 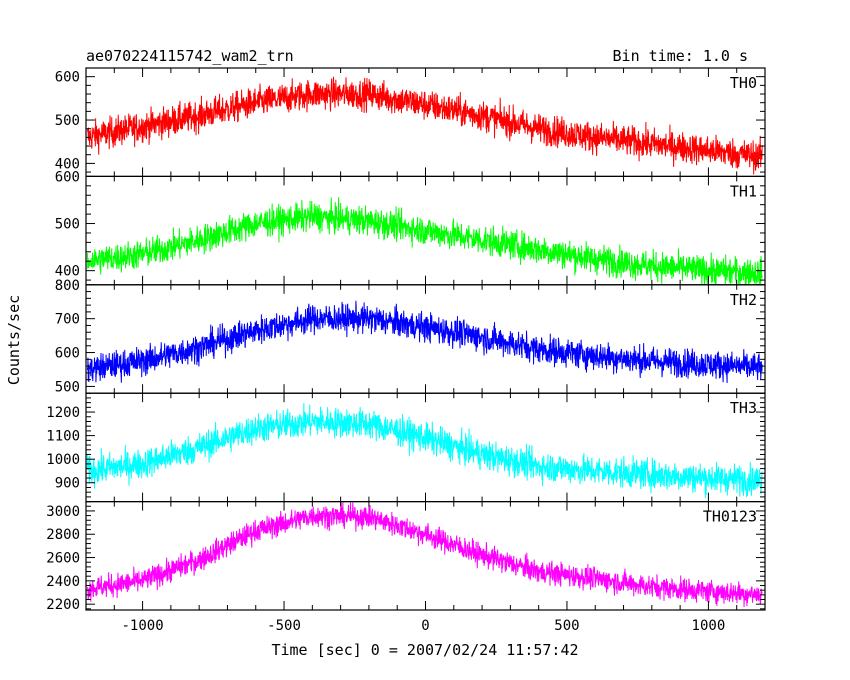 I want to click on chart-subtitle: Bin time: 1.0 s, so click(x=680, y=56).